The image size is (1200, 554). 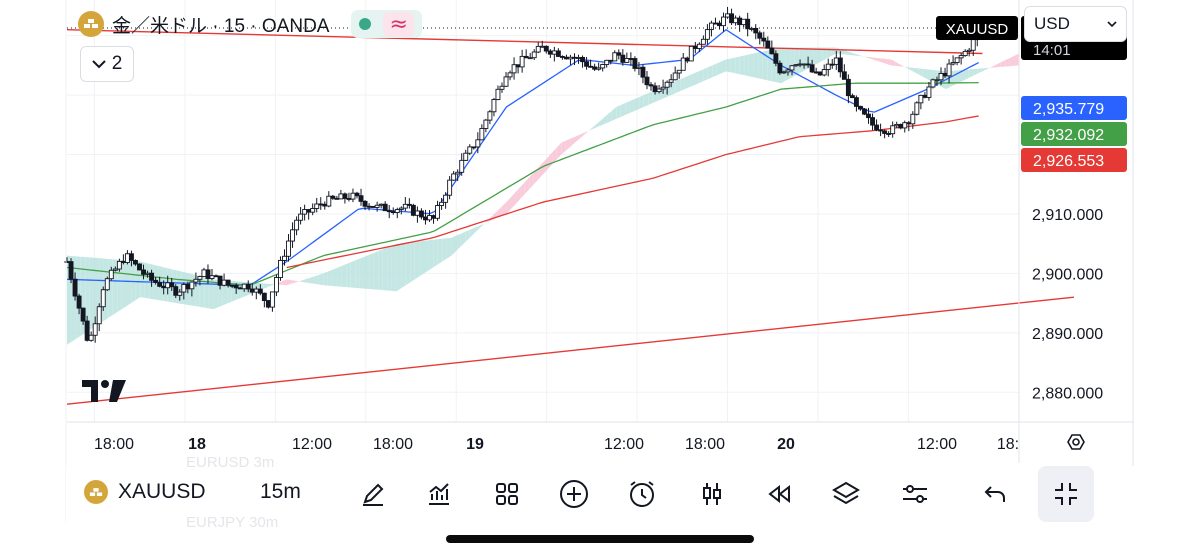 What do you see at coordinates (846, 494) in the screenshot?
I see `layers-icon` at bounding box center [846, 494].